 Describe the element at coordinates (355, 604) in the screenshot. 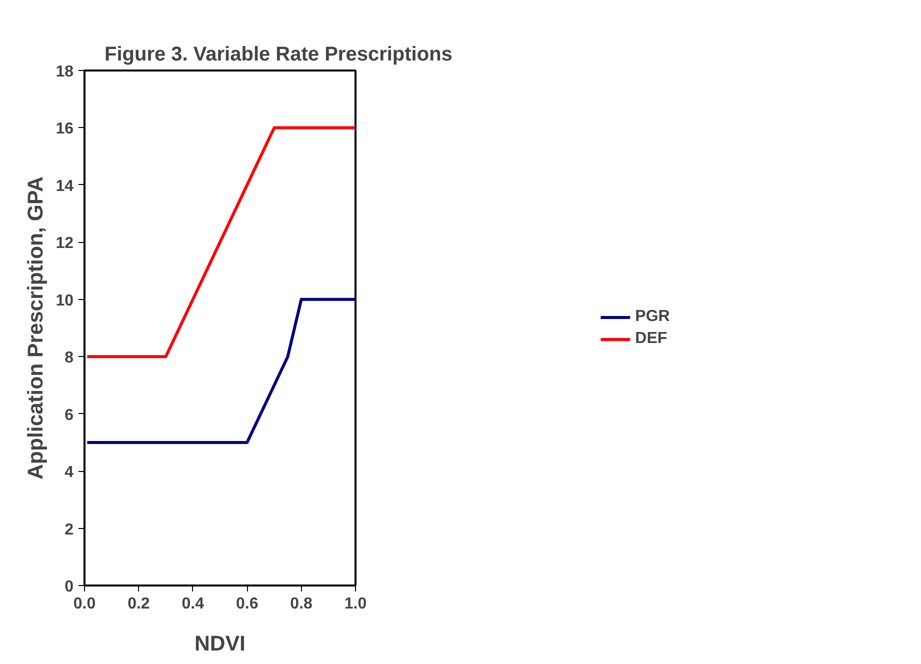

I see `x-tick-label: 1.0` at that location.